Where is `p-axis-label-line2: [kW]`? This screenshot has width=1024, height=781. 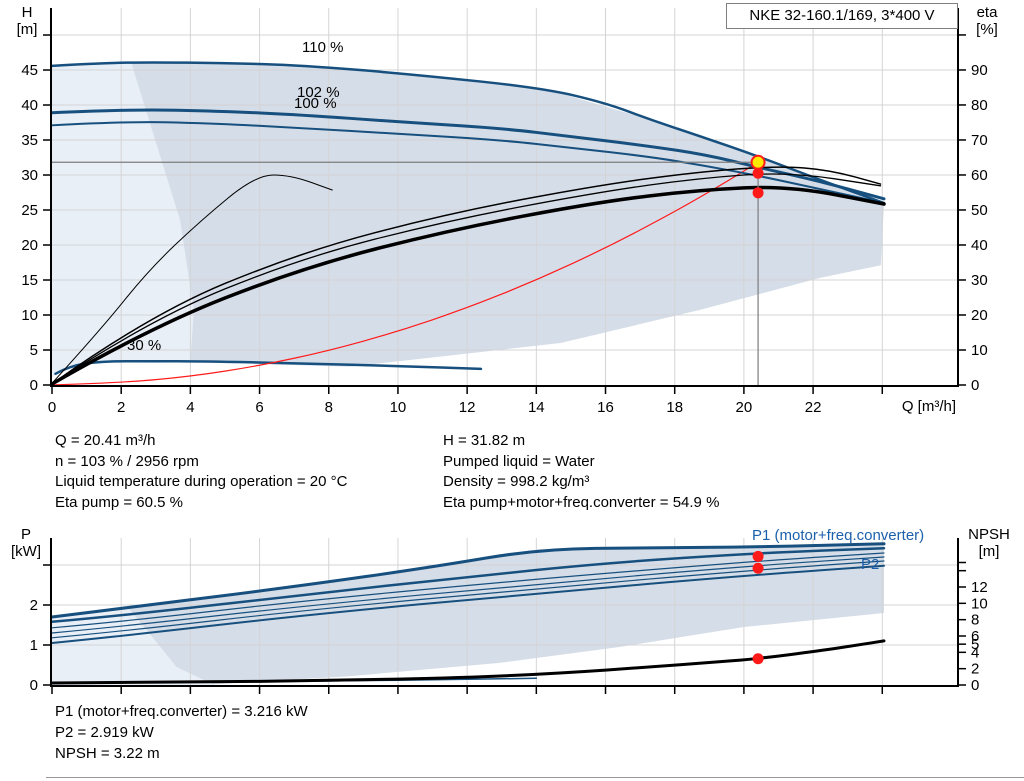
p-axis-label-line2: [kW] is located at coordinates (26, 551).